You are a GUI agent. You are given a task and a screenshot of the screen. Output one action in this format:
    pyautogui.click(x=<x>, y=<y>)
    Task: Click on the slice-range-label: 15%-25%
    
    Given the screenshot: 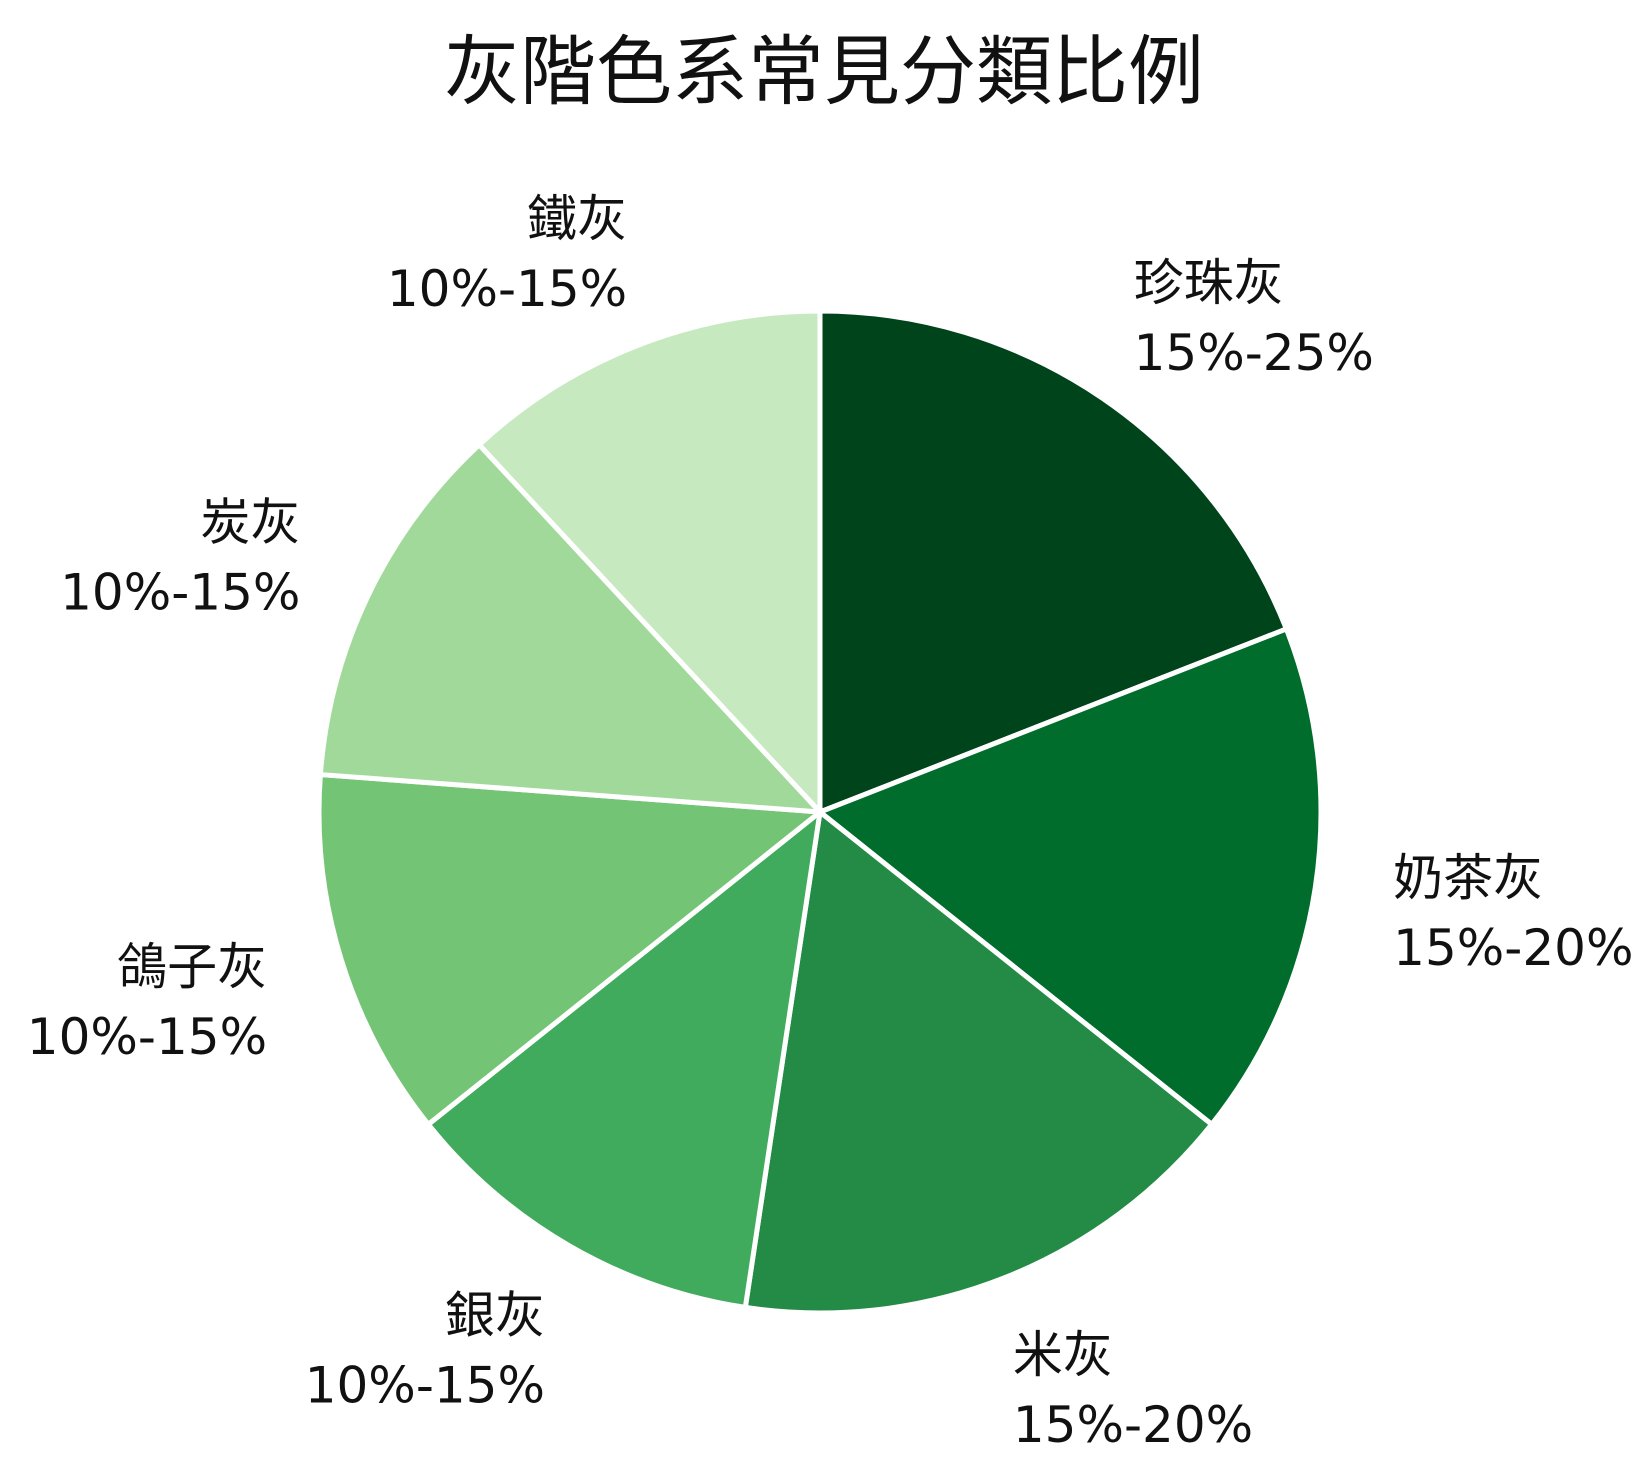 What is the action you would take?
    pyautogui.click(x=1254, y=353)
    